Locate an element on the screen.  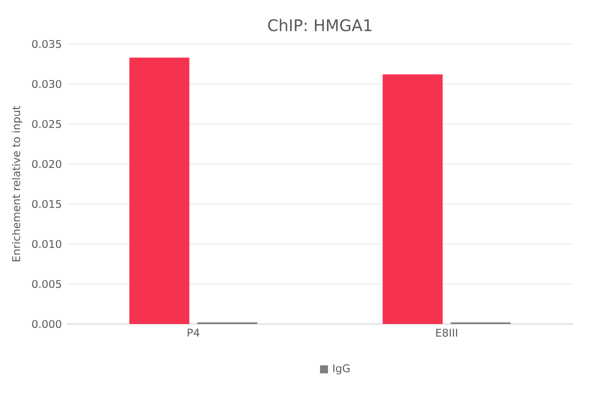
y-tick-label: 0.035 is located at coordinates (47, 44).